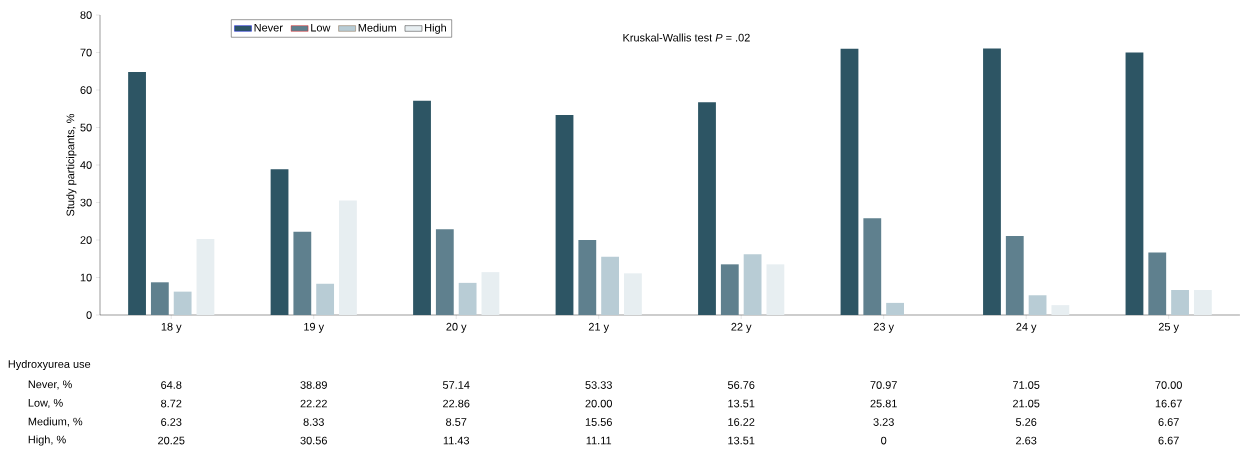 The width and height of the screenshot is (1250, 453). What do you see at coordinates (89, 315) in the screenshot?
I see `y-tick-label: 0` at bounding box center [89, 315].